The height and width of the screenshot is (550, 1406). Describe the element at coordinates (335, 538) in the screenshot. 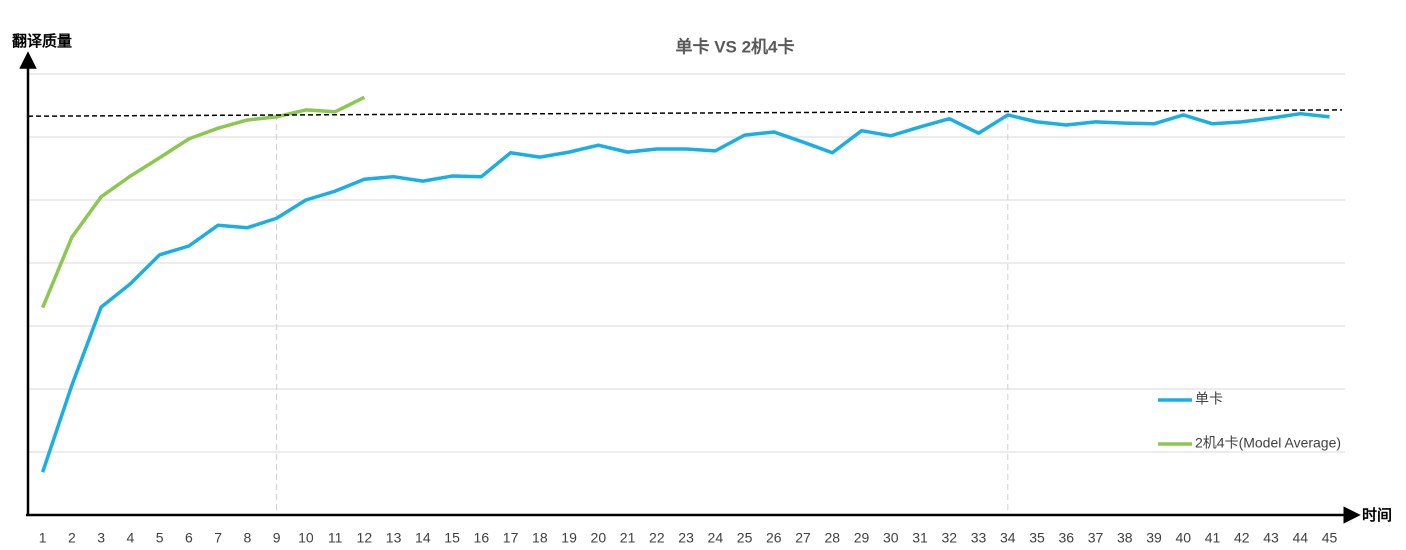

I see `x-tick-label: 11` at that location.